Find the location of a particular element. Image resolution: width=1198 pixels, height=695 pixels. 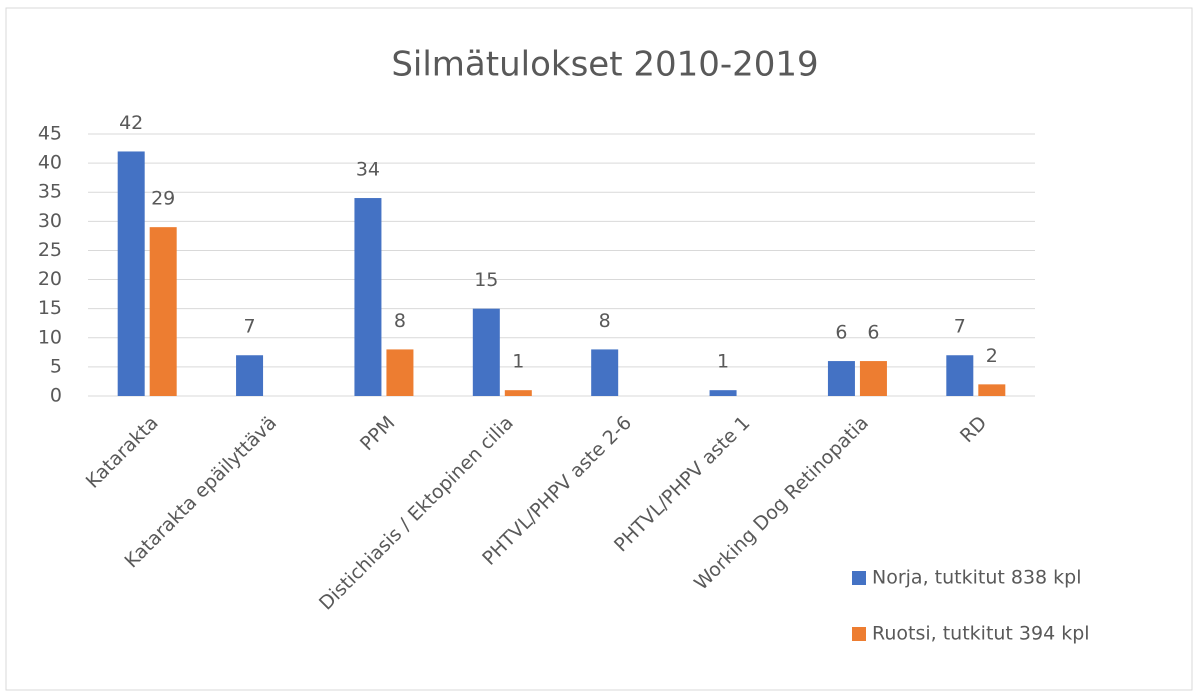

y-tick-label: 20 is located at coordinates (50, 279).